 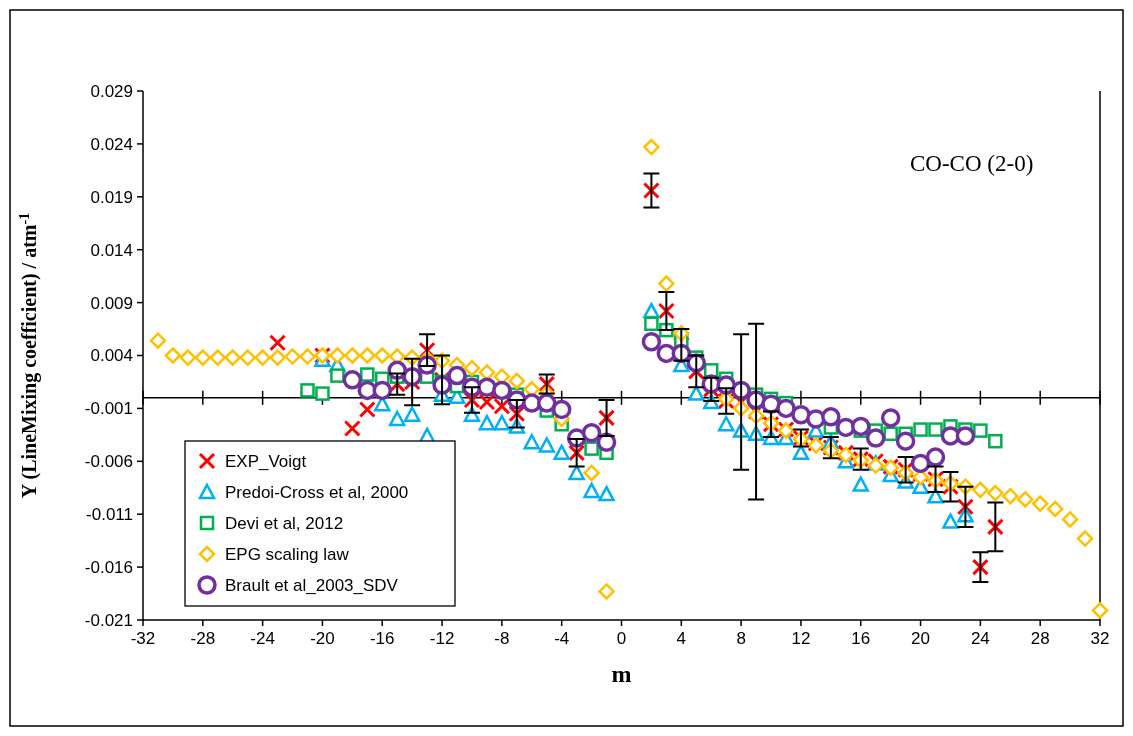 What do you see at coordinates (921, 638) in the screenshot?
I see `x-tick-label: 20` at bounding box center [921, 638].